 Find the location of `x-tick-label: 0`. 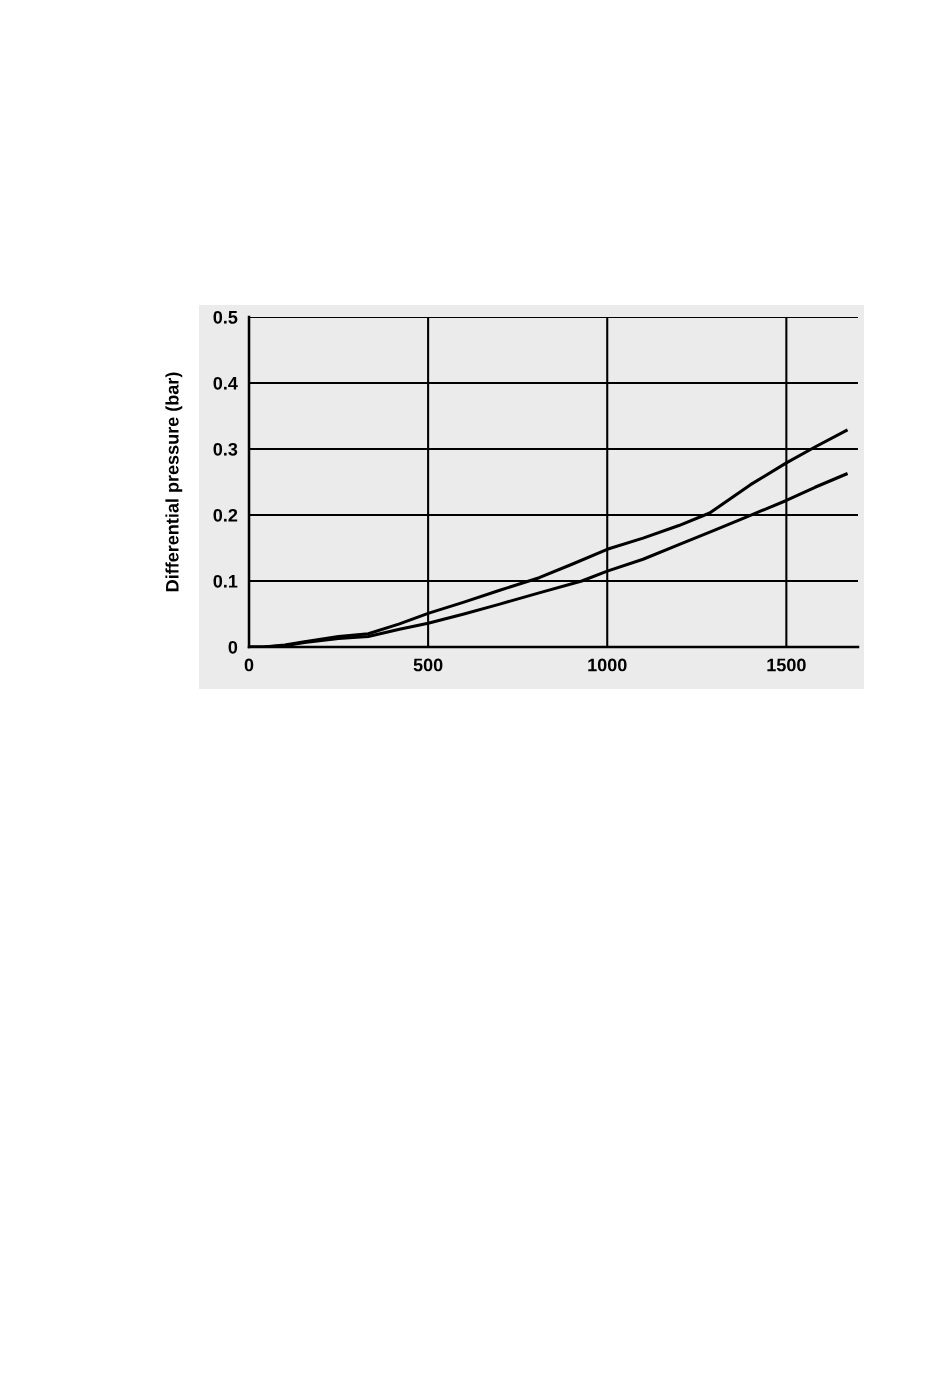

x-tick-label: 0 is located at coordinates (249, 665).